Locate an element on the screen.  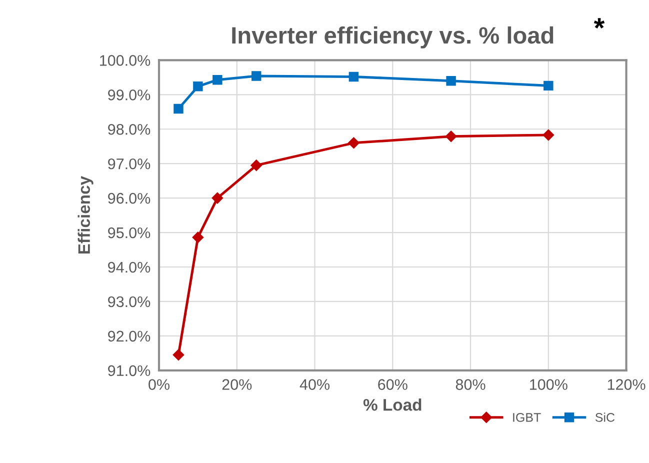
legend-label: IGBT is located at coordinates (527, 417).